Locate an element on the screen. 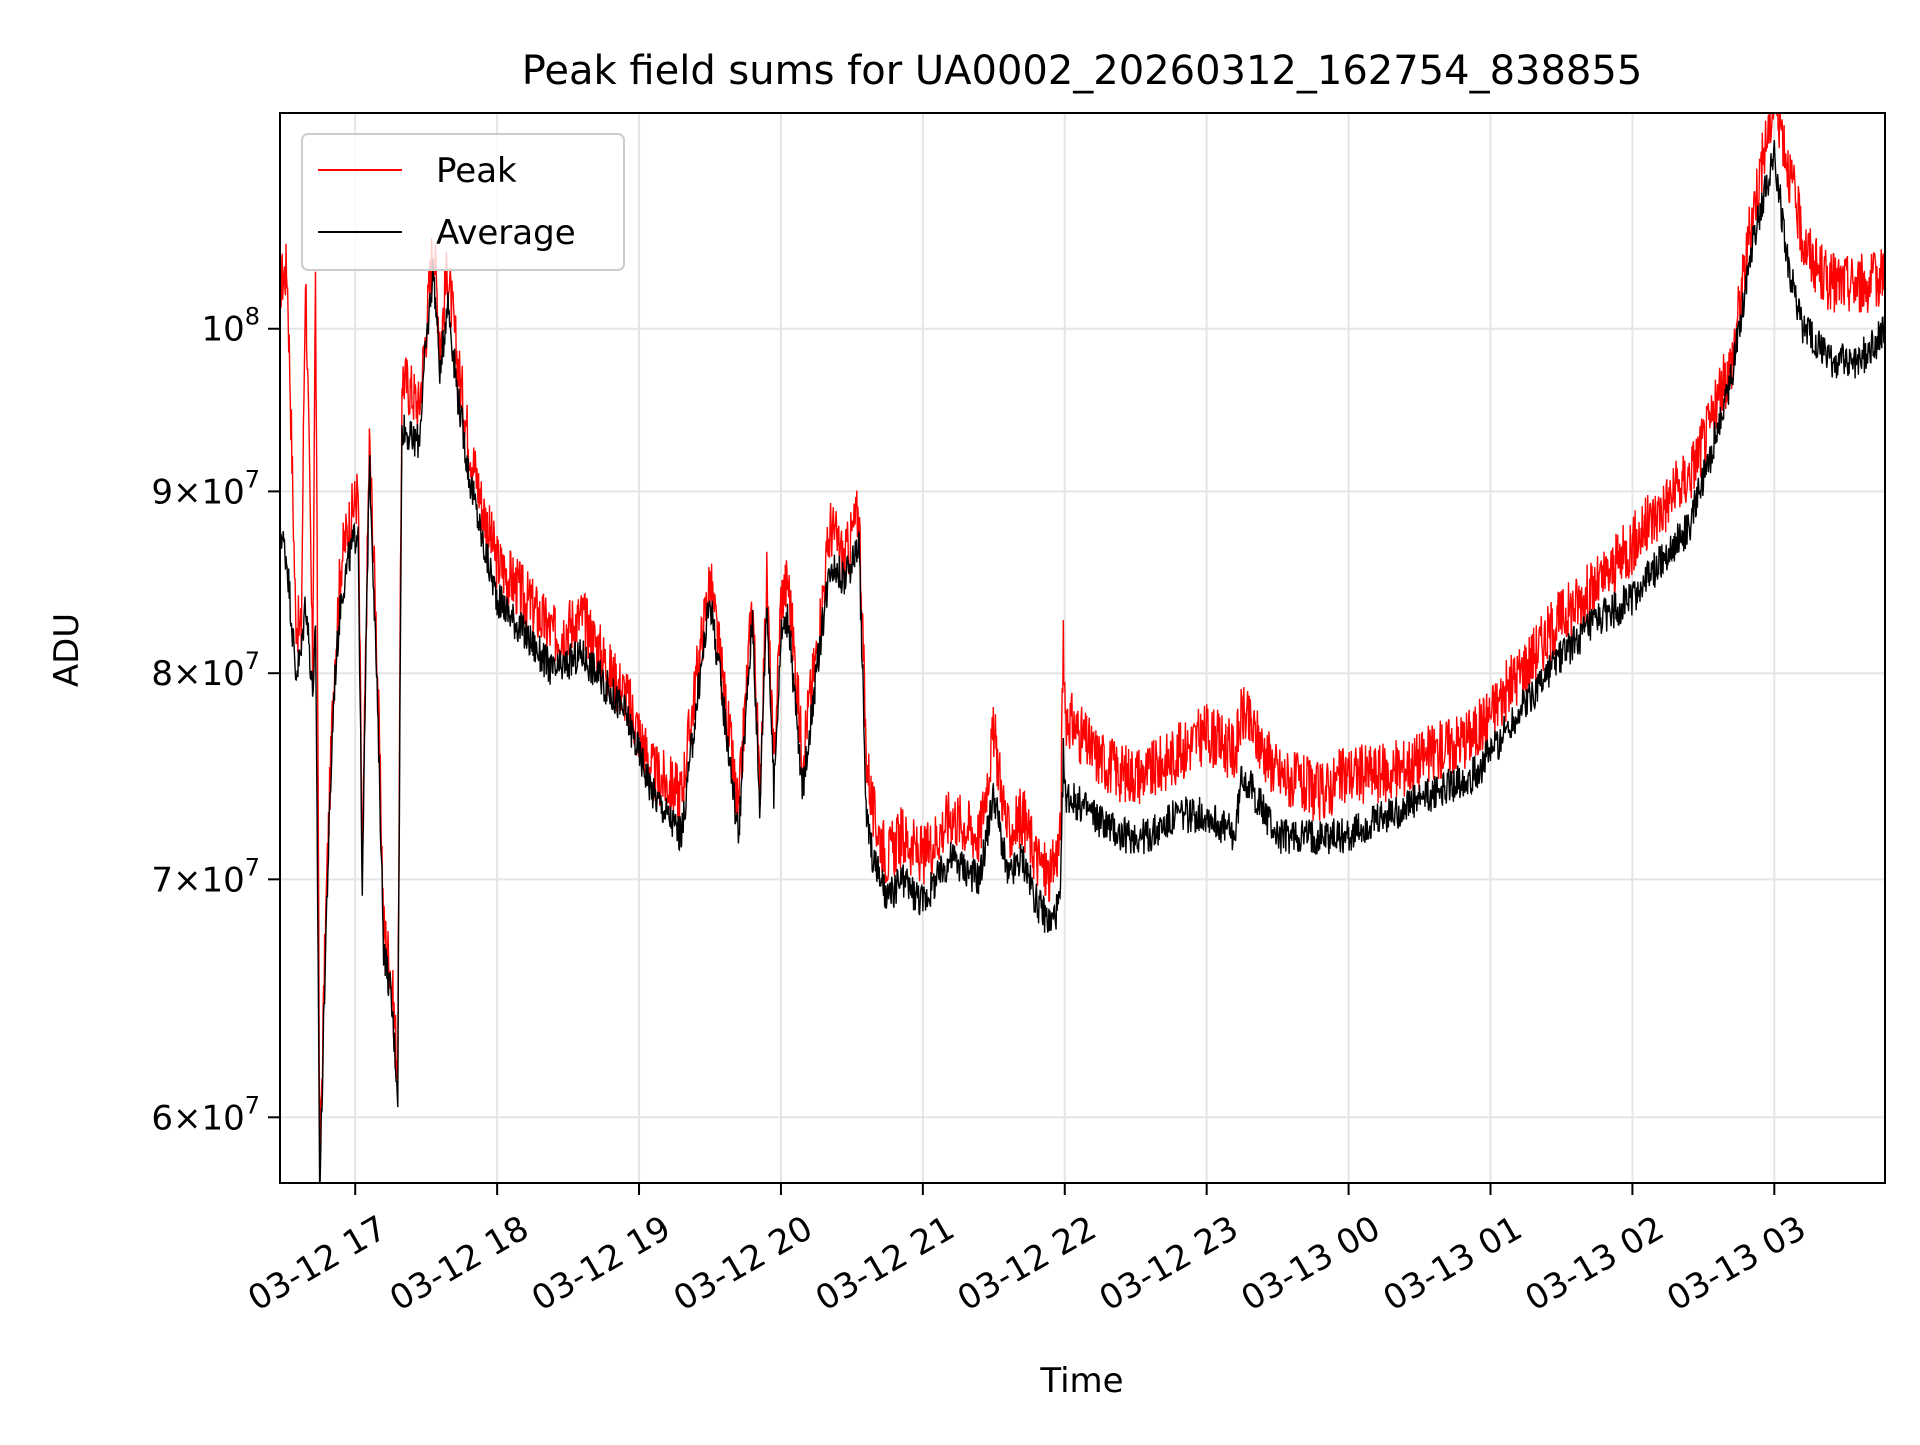 The width and height of the screenshot is (1920, 1445). legend-label-peak: Peak is located at coordinates (476, 171).